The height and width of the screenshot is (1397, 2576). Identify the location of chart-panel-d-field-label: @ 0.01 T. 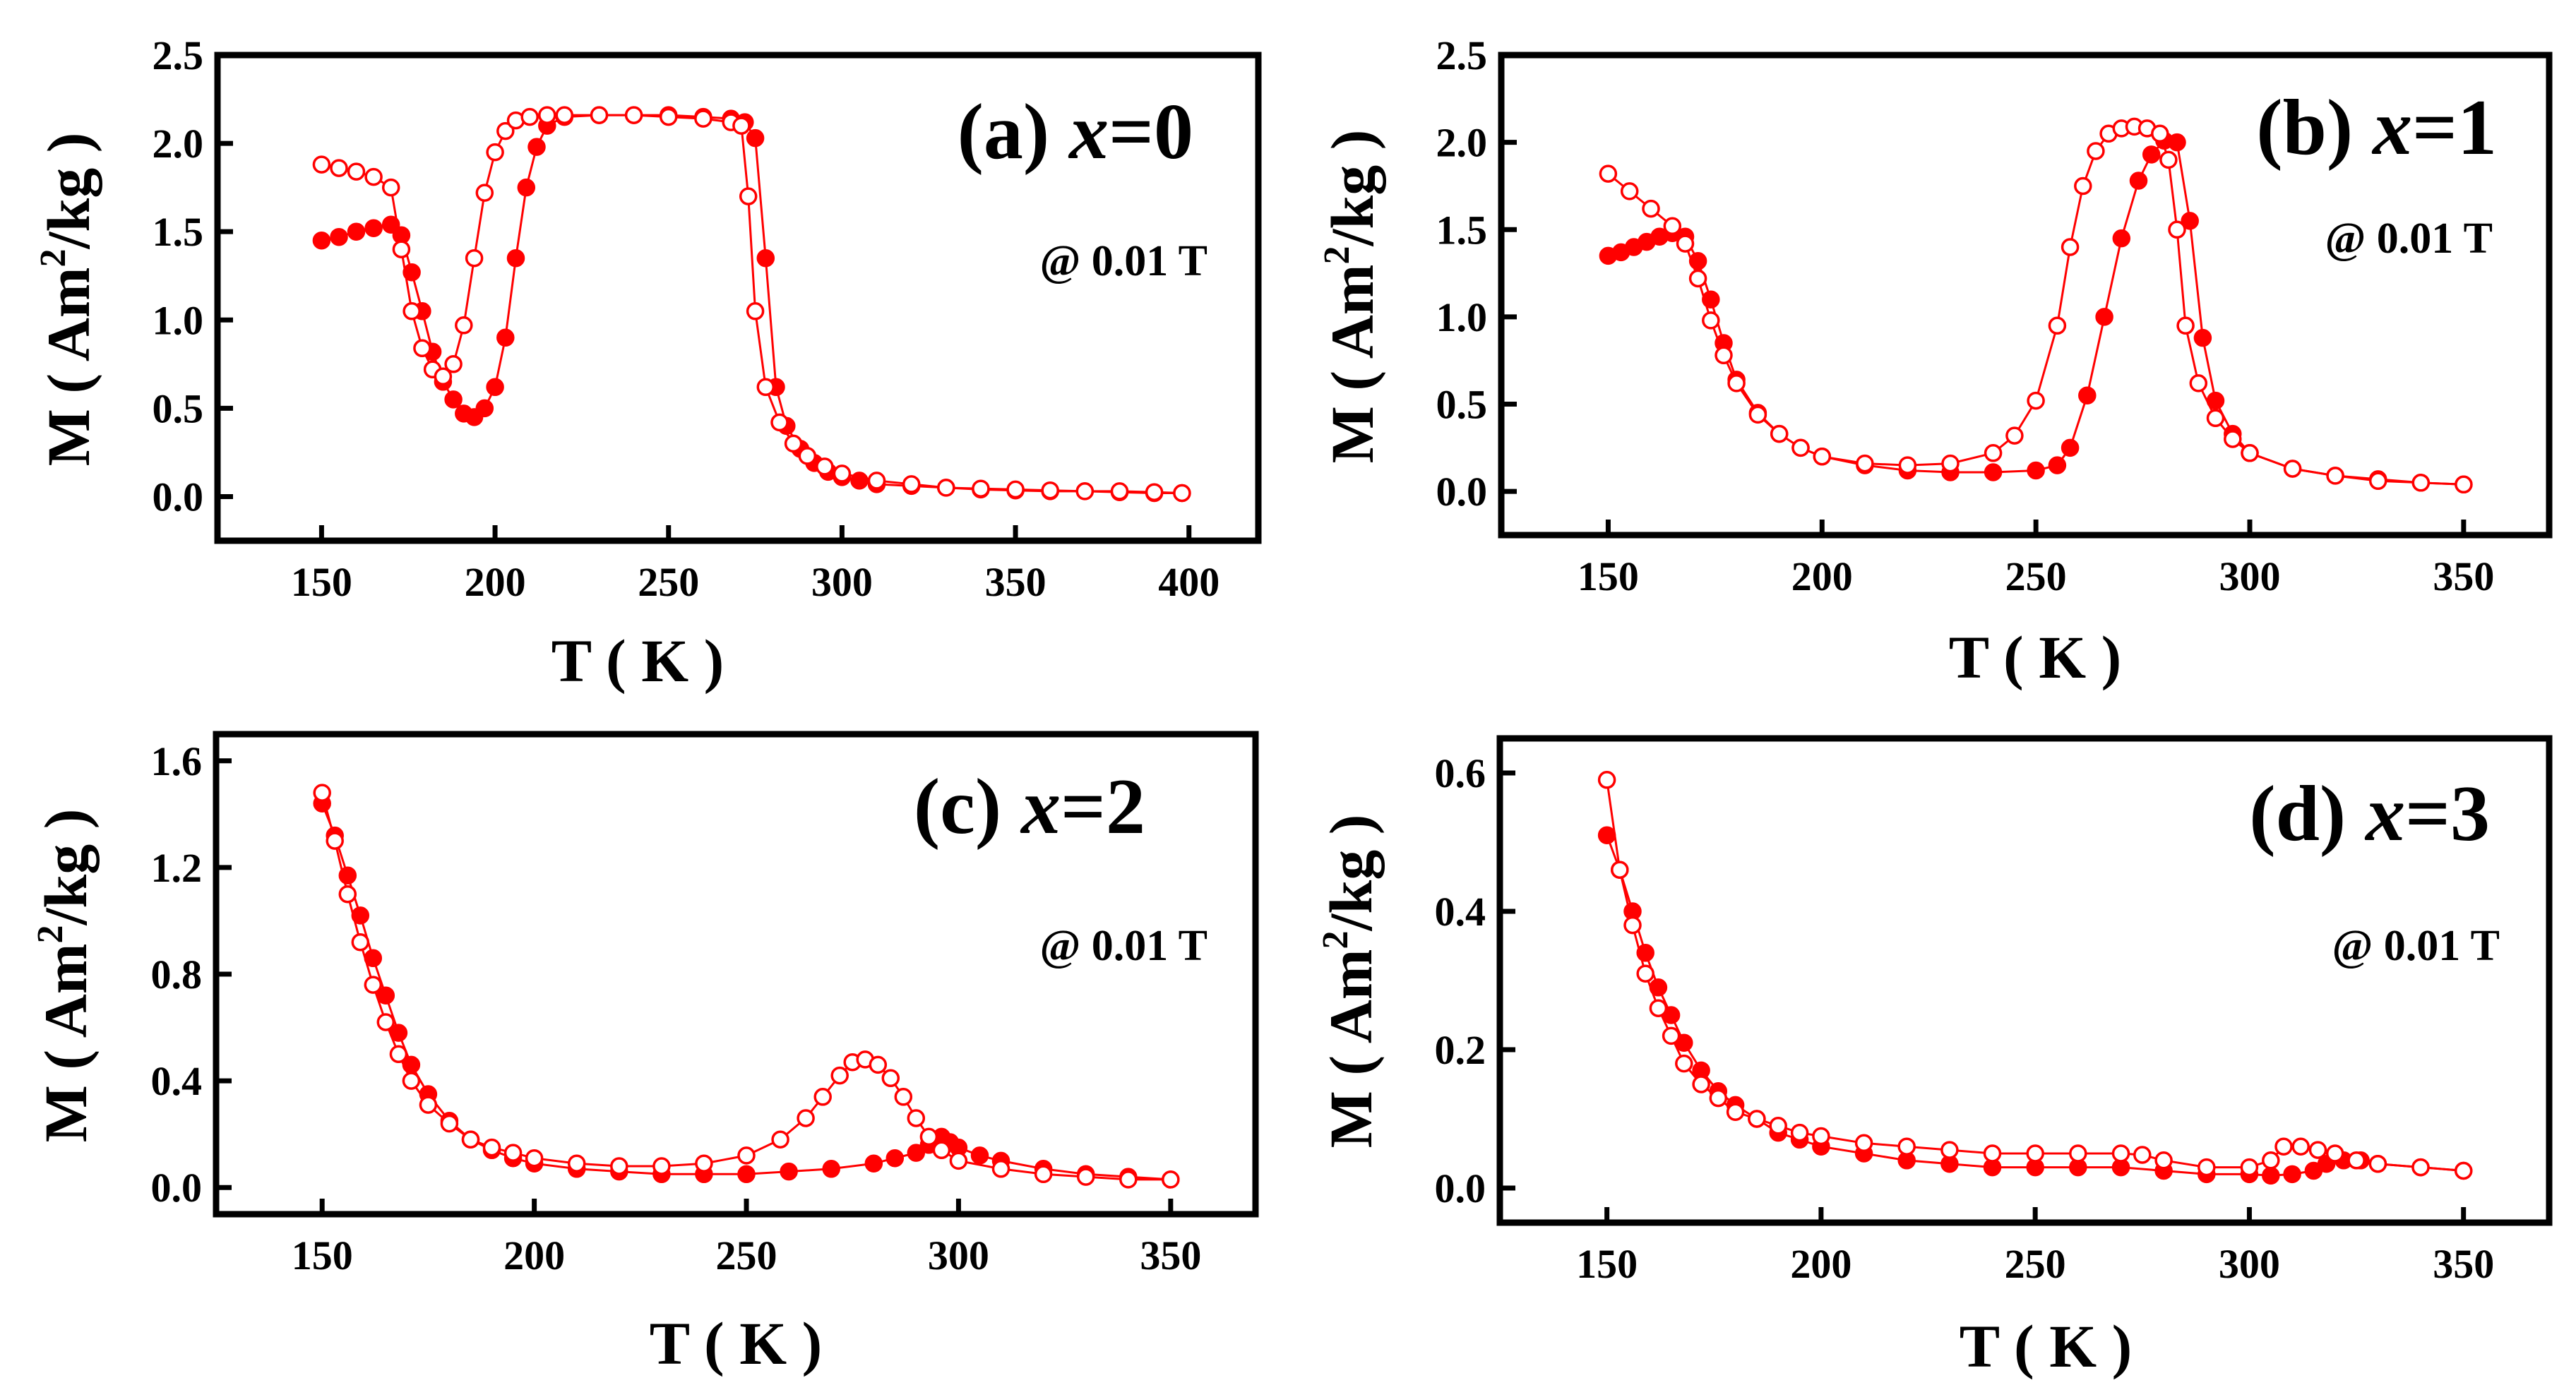
(2416, 946).